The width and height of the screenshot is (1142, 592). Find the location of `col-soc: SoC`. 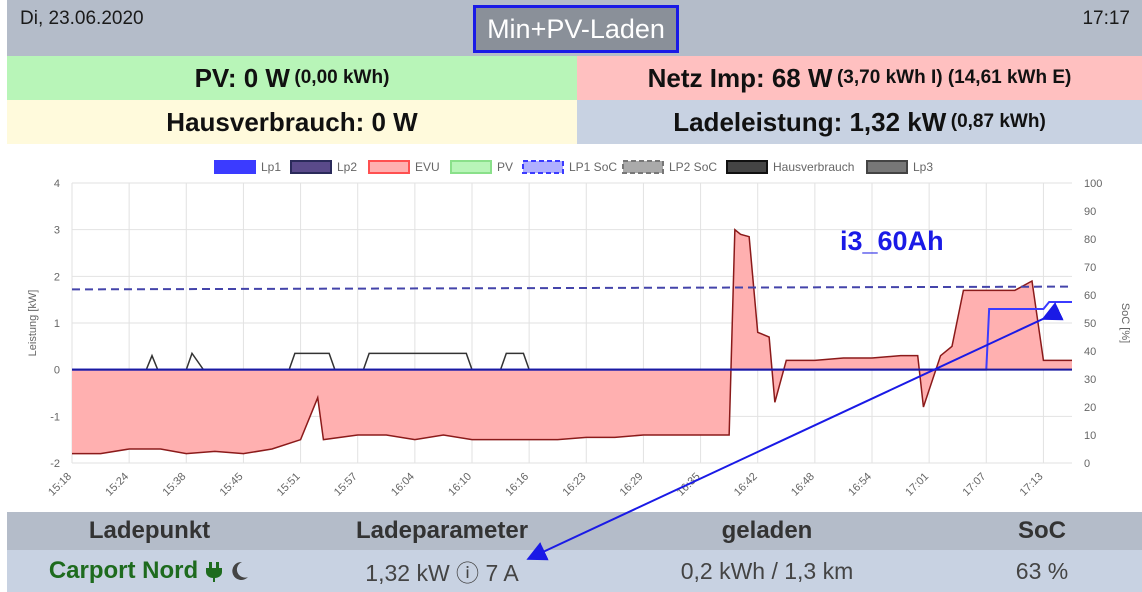

col-soc: SoC is located at coordinates (1042, 530).